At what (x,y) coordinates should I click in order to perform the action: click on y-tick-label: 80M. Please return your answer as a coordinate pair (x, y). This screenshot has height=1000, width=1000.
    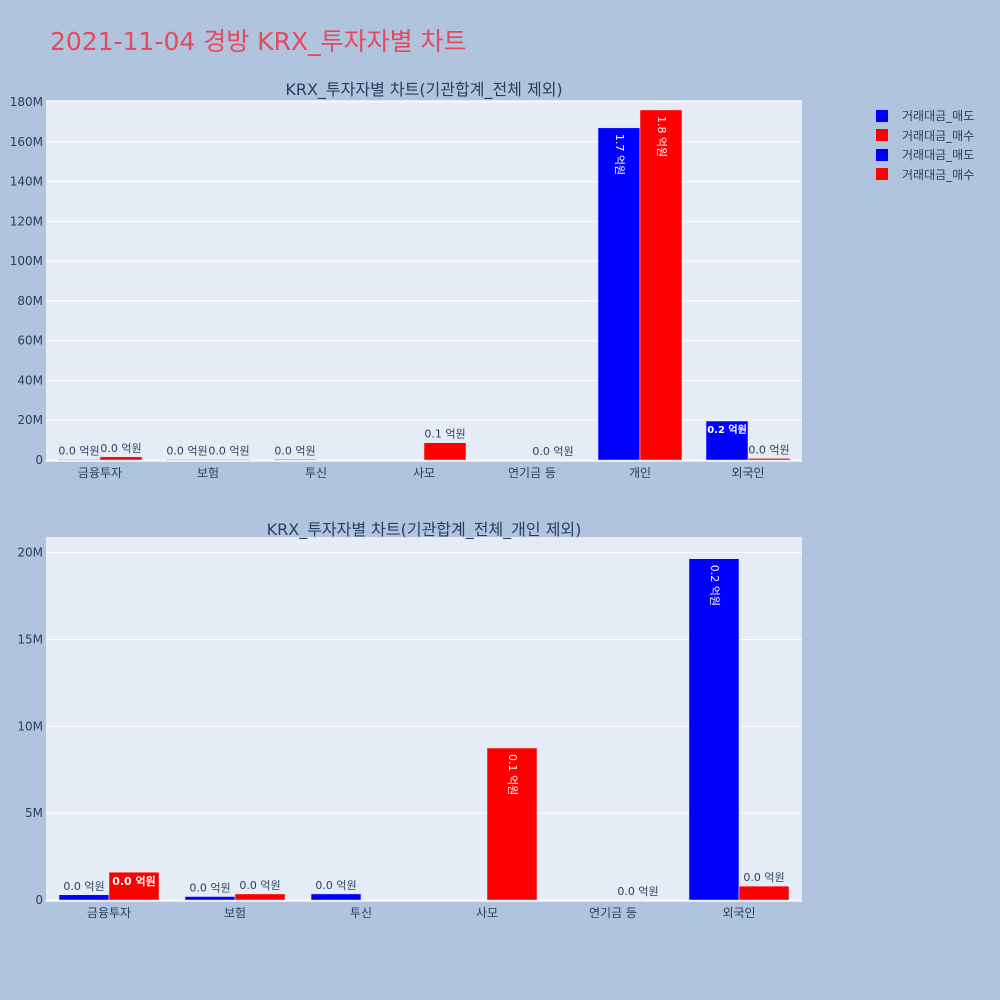
    Looking at the image, I should click on (30, 301).